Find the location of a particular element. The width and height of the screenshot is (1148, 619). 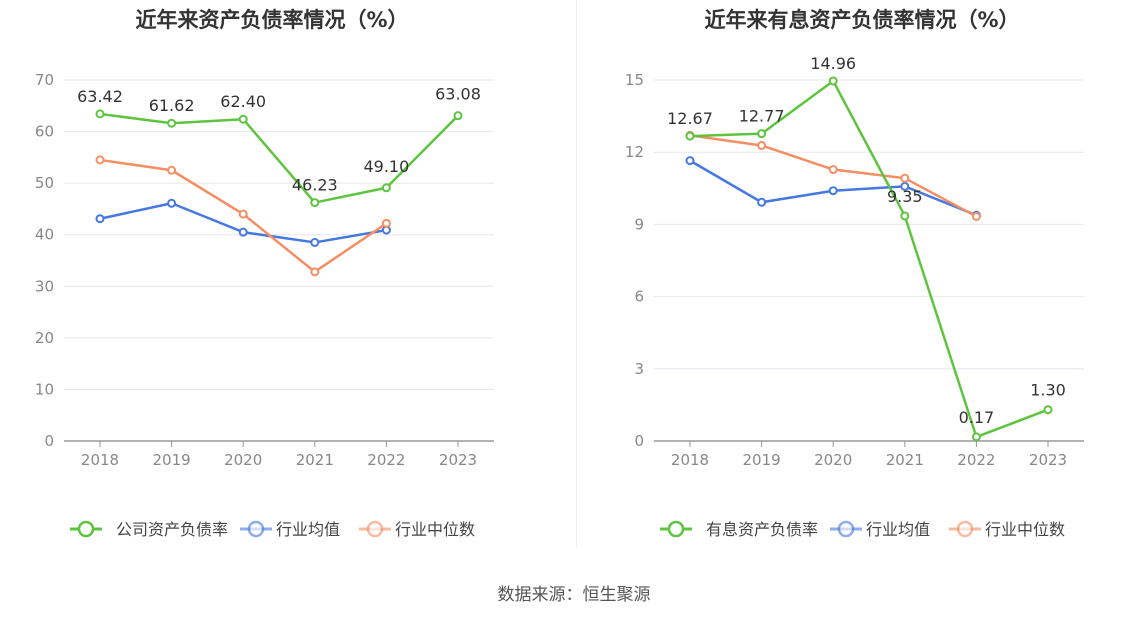

y-tick-label: 60 is located at coordinates (44, 132).